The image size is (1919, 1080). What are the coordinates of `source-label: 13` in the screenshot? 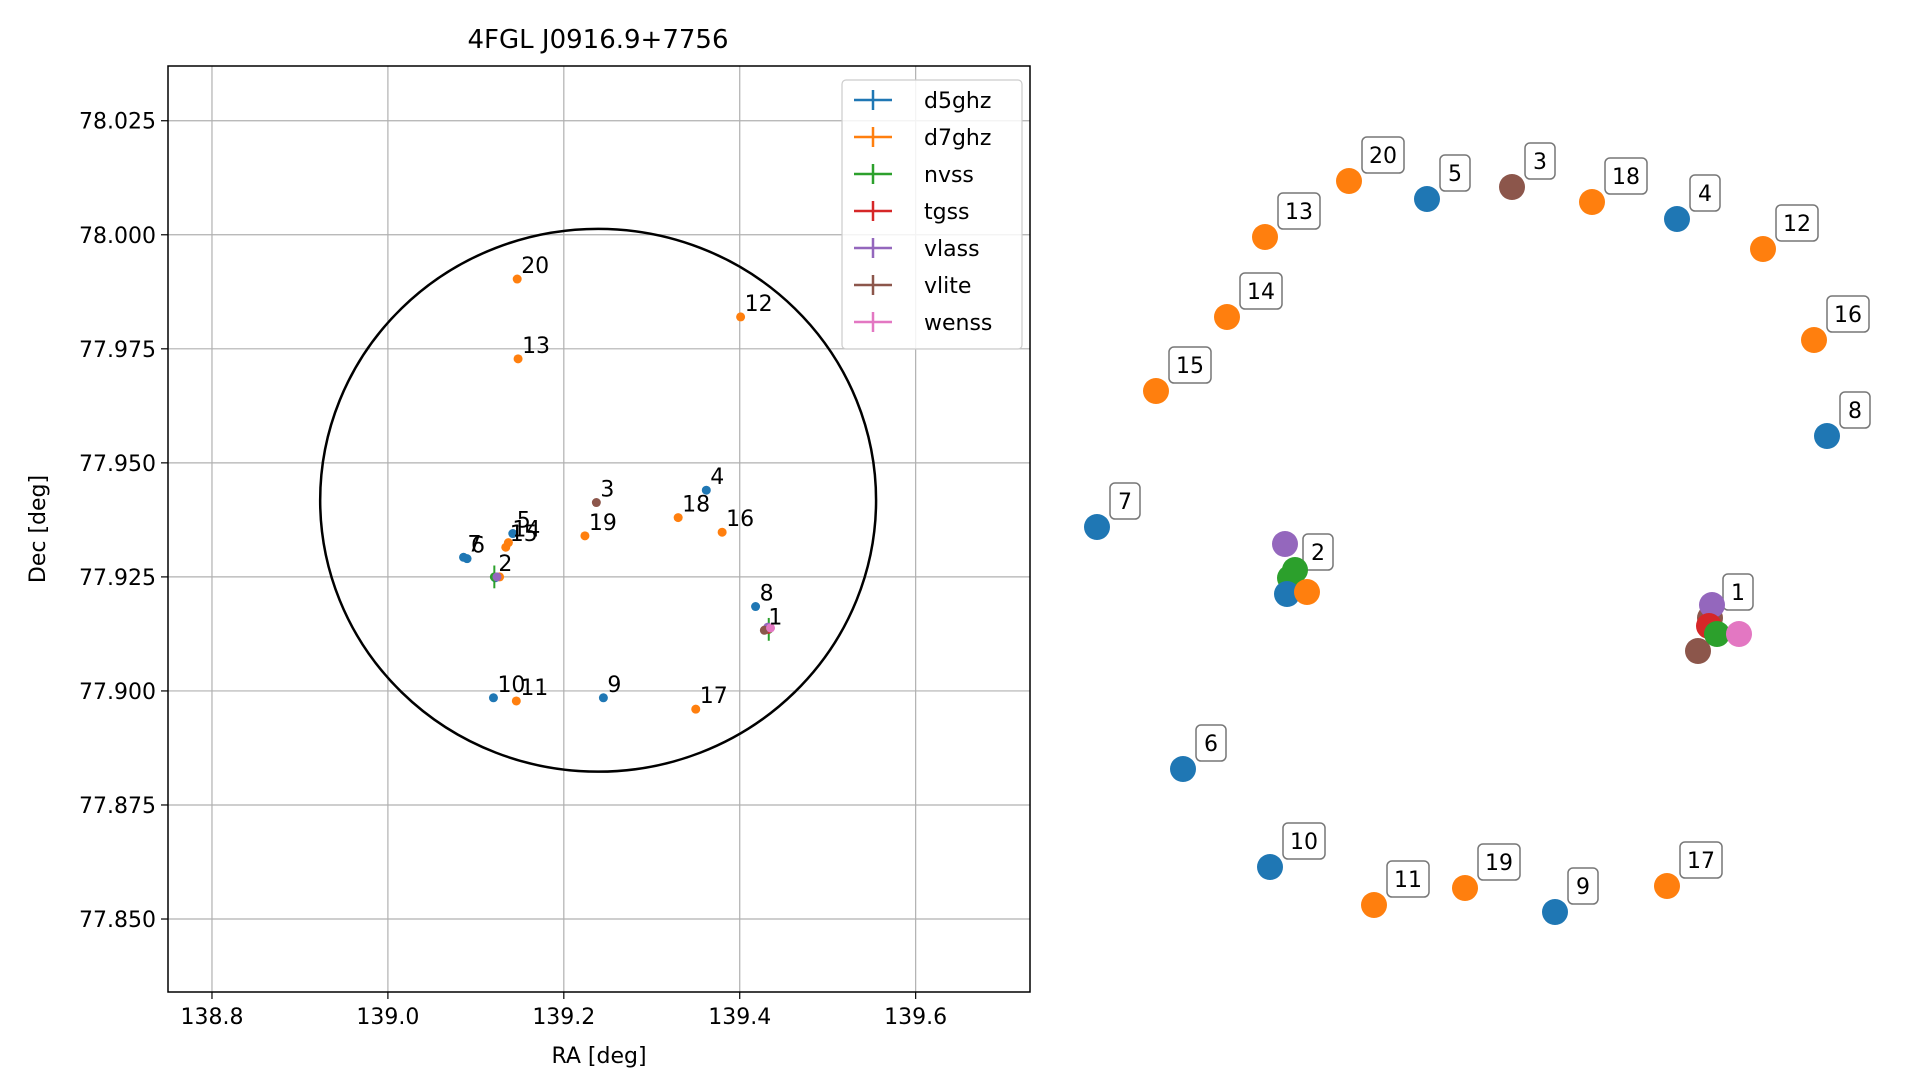 It's located at (1299, 212).